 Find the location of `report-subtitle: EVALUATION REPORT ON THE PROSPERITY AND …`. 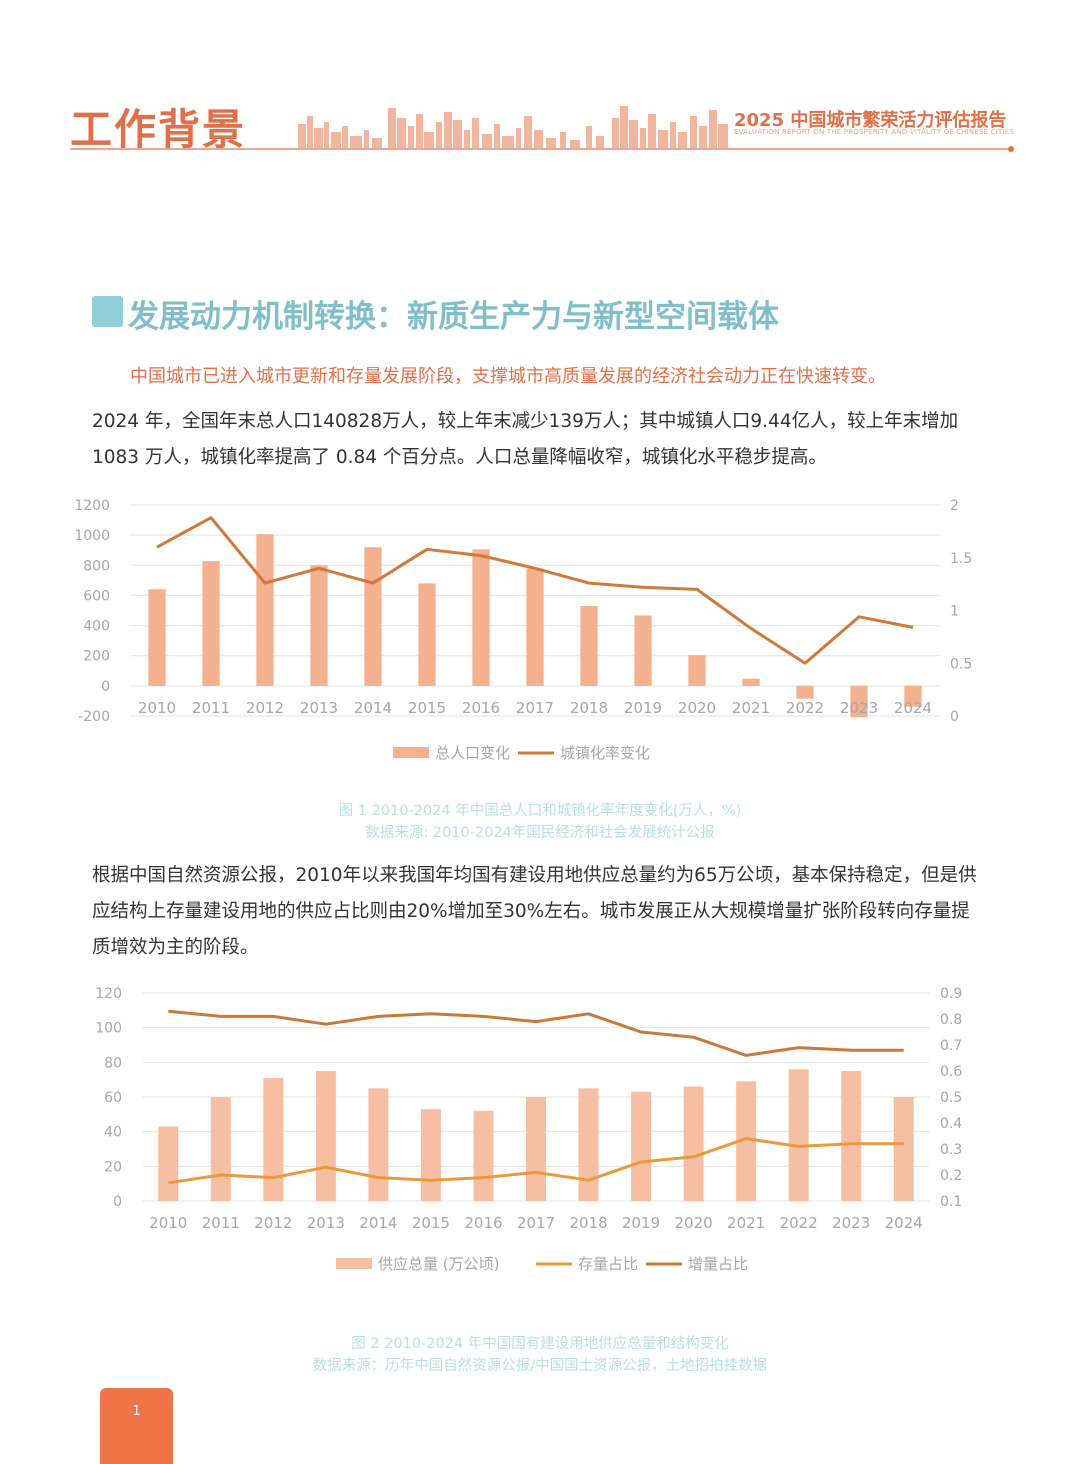

report-subtitle: EVALUATION REPORT ON THE PROSPERITY AND … is located at coordinates (874, 132).